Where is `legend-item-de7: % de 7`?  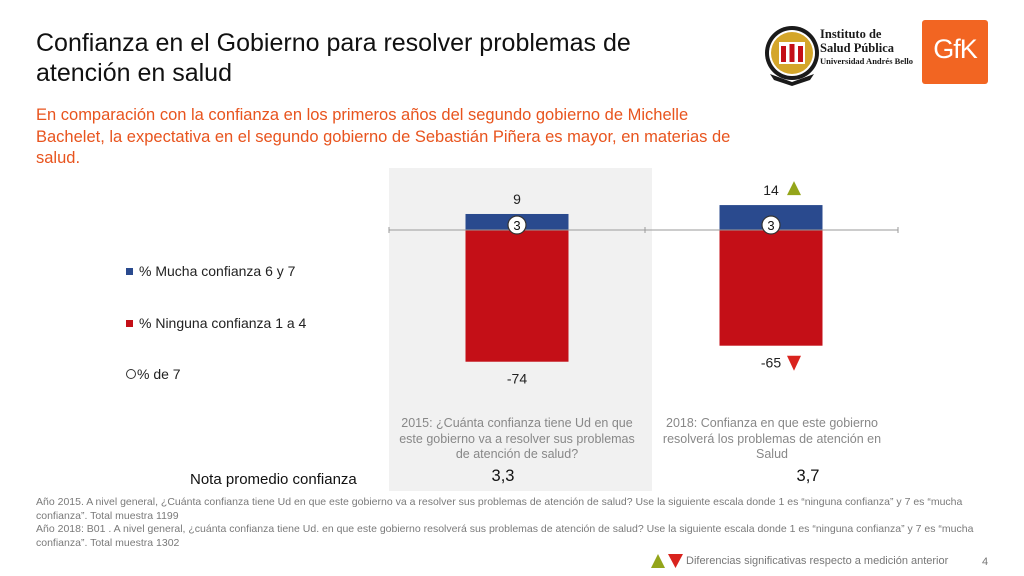 legend-item-de7: % de 7 is located at coordinates (153, 374).